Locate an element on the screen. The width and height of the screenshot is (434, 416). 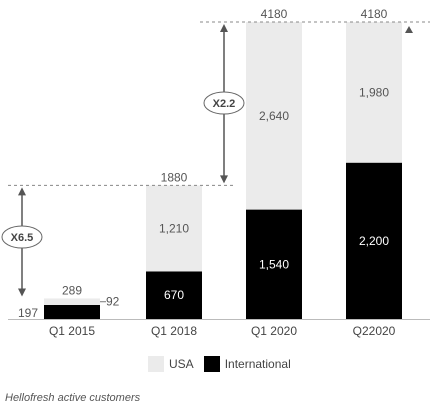
multiplier-label-1: X6.5 is located at coordinates (22, 238).